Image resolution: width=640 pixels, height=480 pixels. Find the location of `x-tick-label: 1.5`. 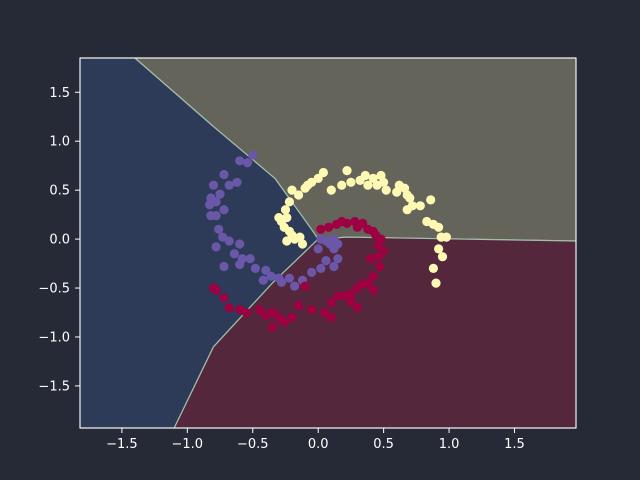

x-tick-label: 1.5 is located at coordinates (514, 444).